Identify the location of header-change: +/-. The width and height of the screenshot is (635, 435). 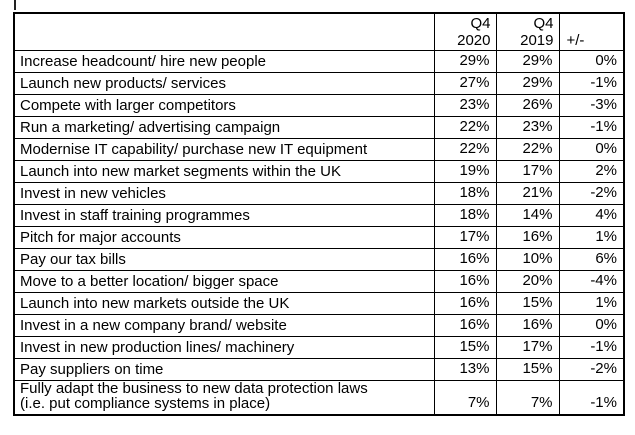
(591, 31).